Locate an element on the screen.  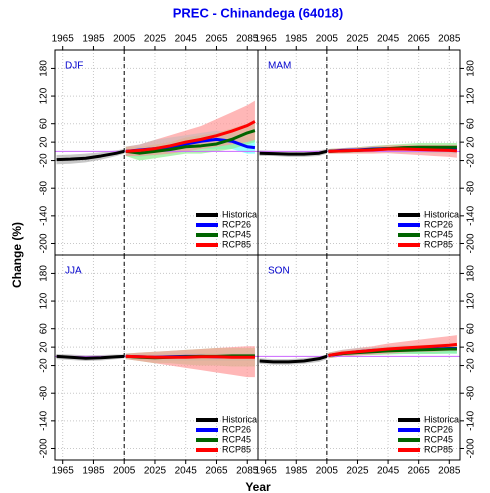
chart-title: PREC - Chinandega (64018) is located at coordinates (258, 12).